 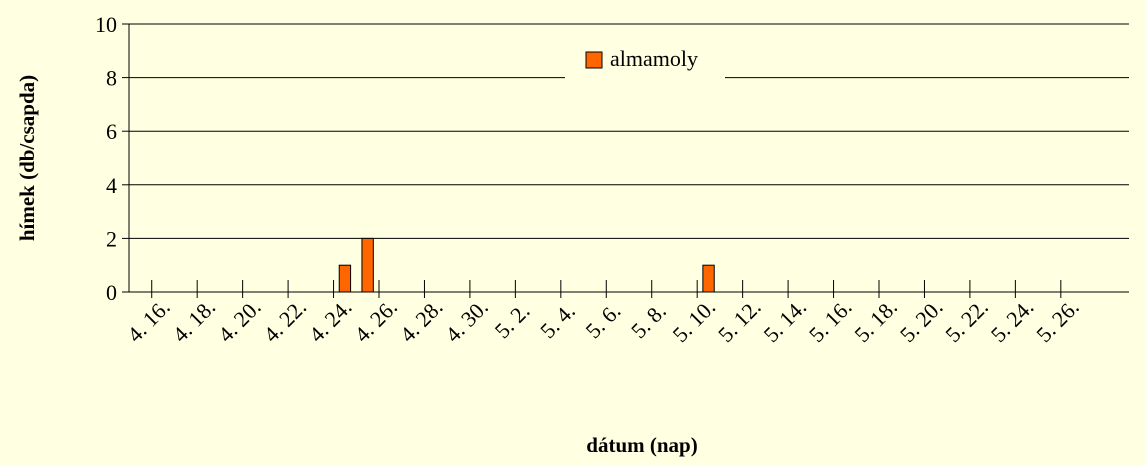 I want to click on x-tick-label: 4. 24., so click(x=330, y=320).